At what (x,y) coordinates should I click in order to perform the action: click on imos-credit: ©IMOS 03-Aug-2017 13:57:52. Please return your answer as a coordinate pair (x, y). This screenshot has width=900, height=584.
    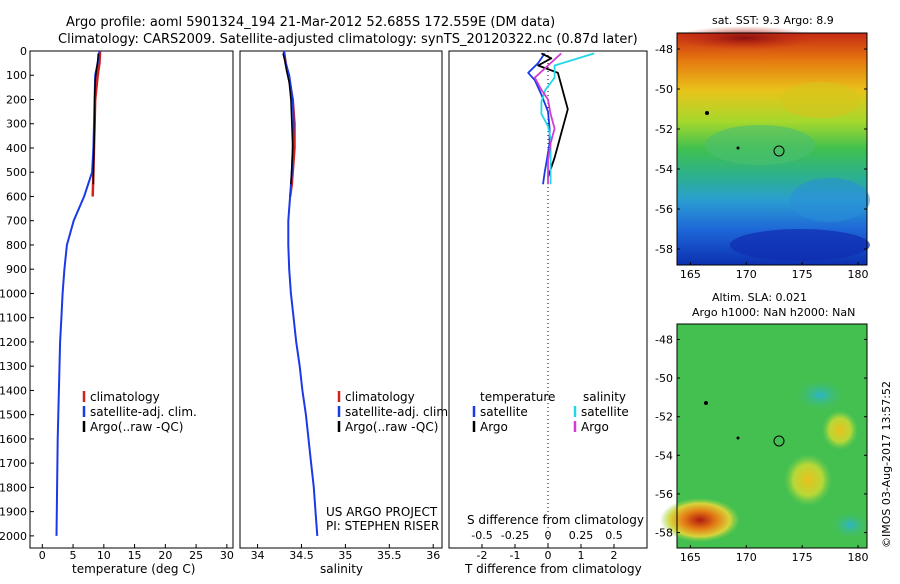
    Looking at the image, I should click on (886, 464).